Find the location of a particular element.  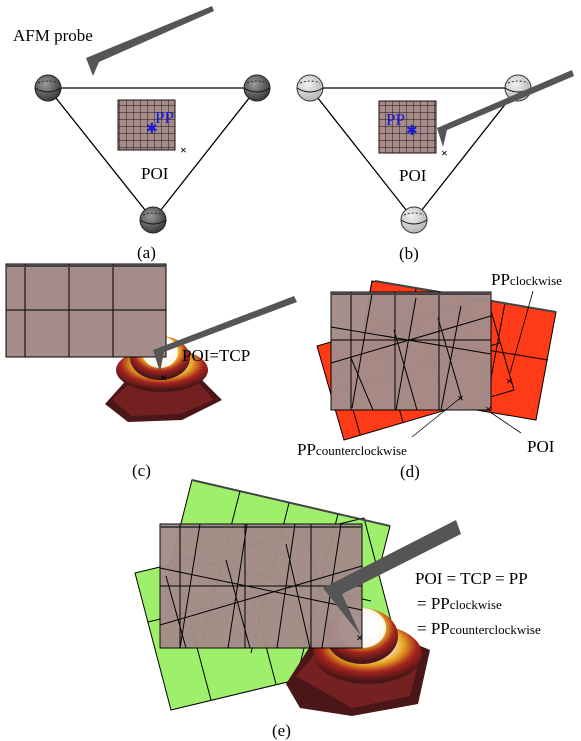

probe-label: AFM probe is located at coordinates (53, 35).